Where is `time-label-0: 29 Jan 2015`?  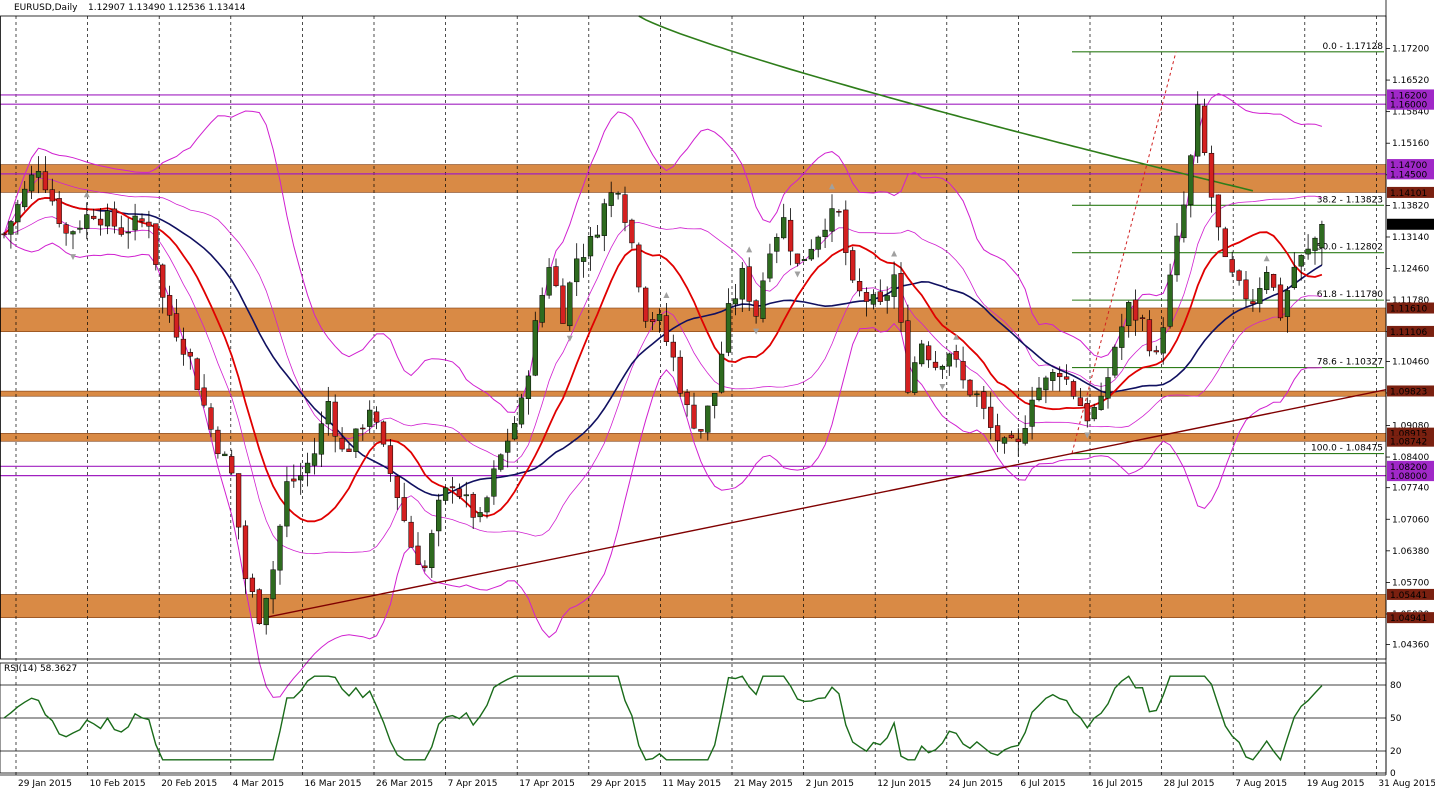
time-label-0: 29 Jan 2015 is located at coordinates (45, 784).